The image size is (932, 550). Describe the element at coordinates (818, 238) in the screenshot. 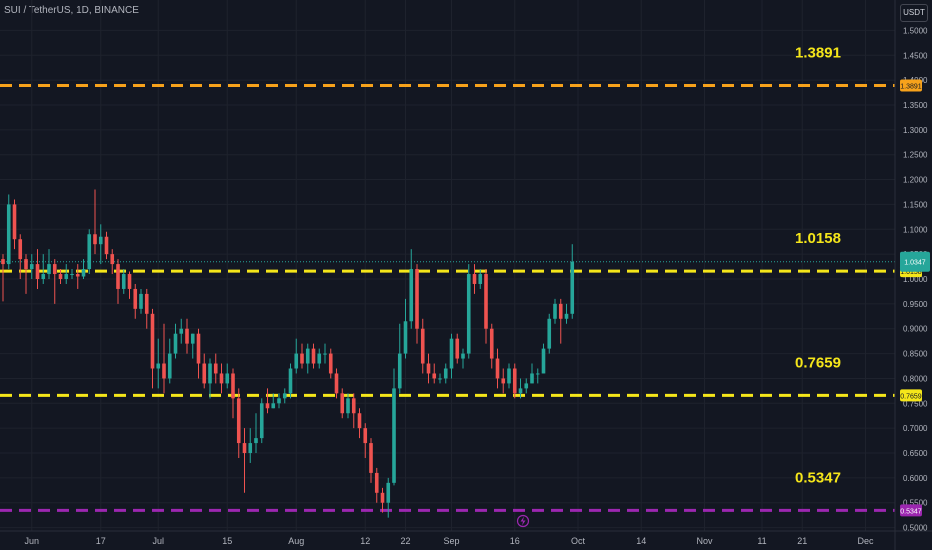

I see `level-label: 1.0158` at that location.